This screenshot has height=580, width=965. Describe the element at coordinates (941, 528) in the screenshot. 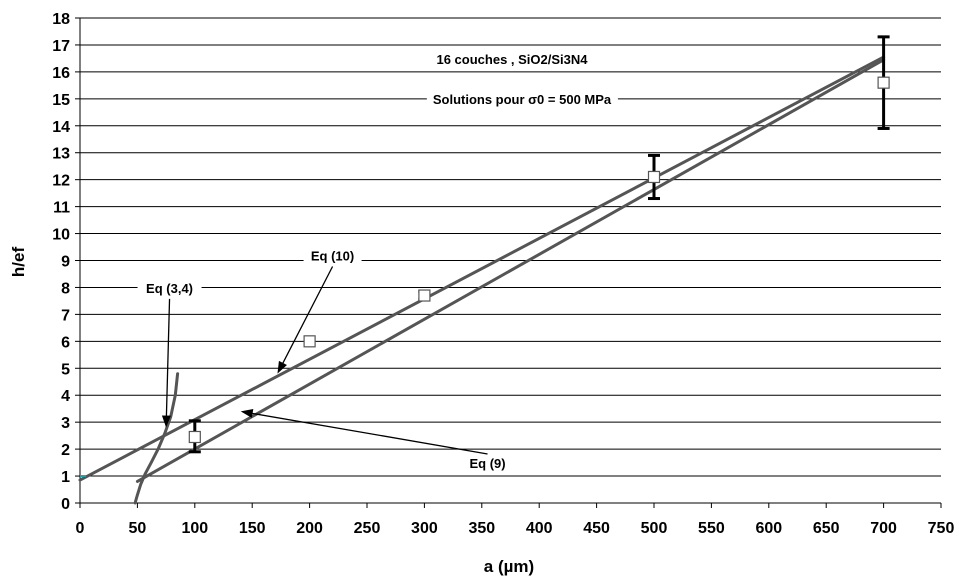

I see `x-tick-label: 750` at that location.